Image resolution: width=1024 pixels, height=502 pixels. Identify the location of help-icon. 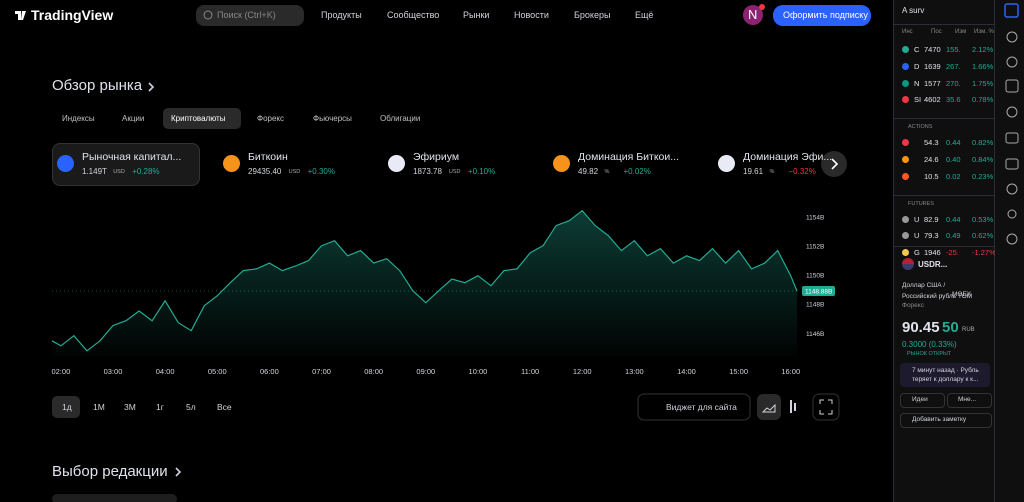
(1012, 189).